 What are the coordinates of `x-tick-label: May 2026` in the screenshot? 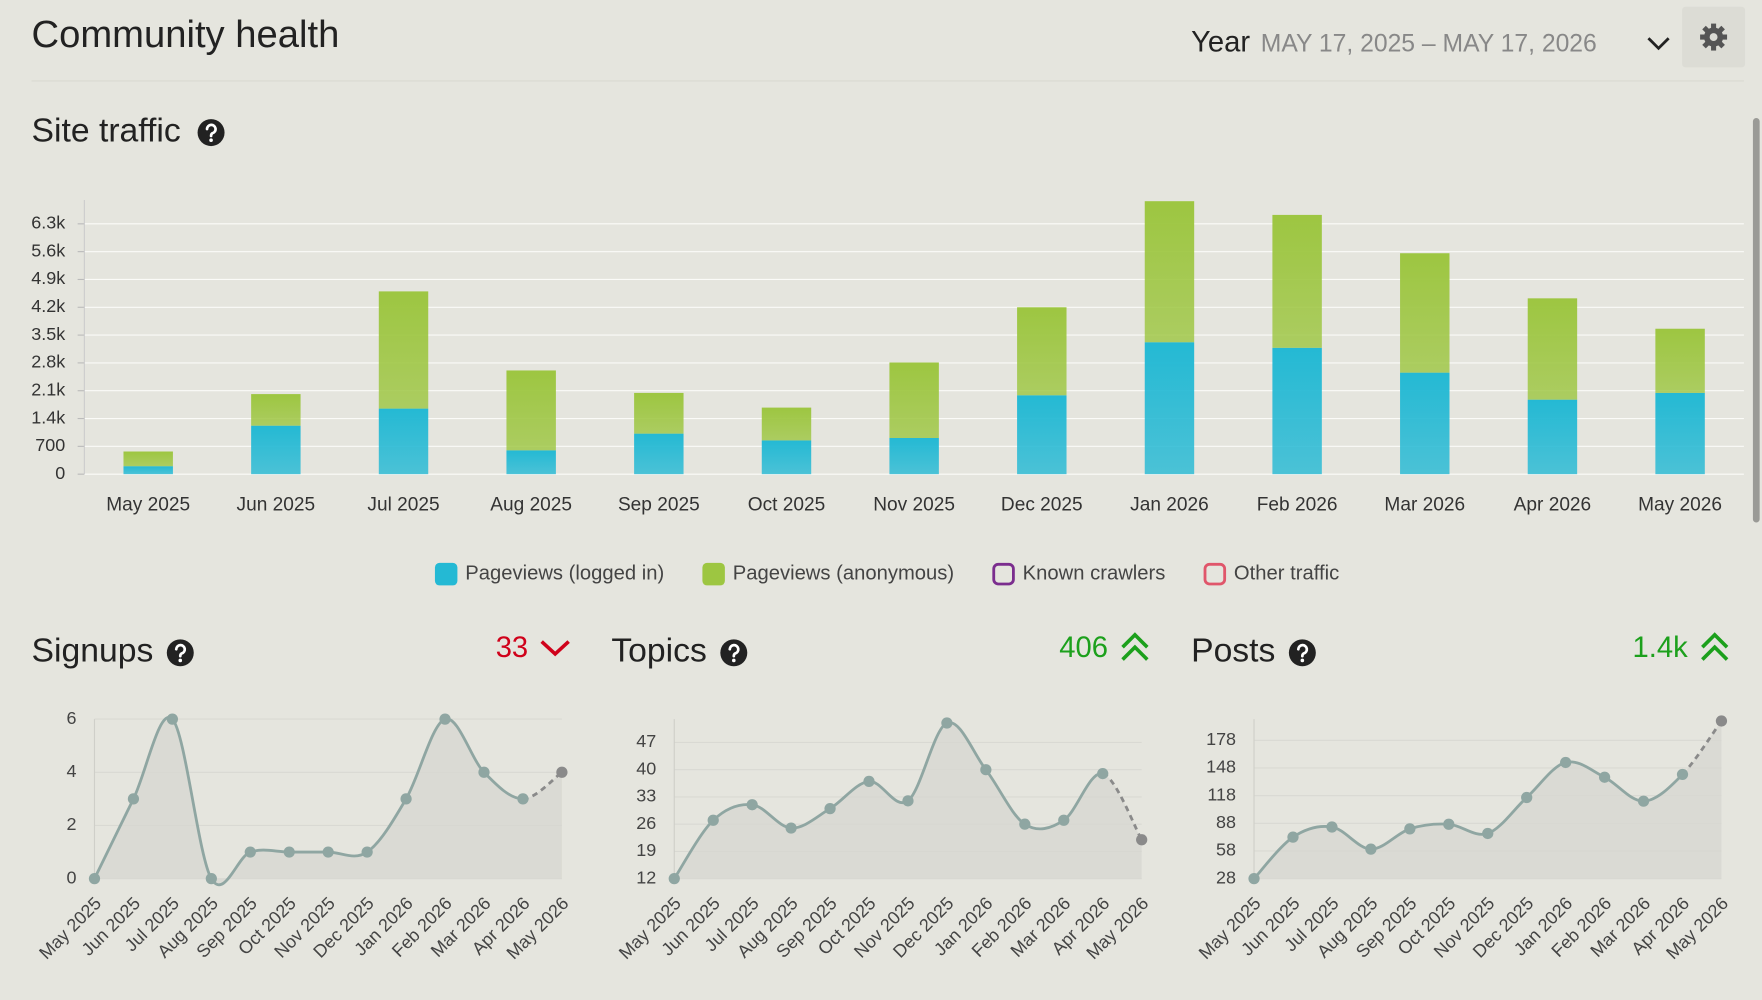 It's located at (1680, 505).